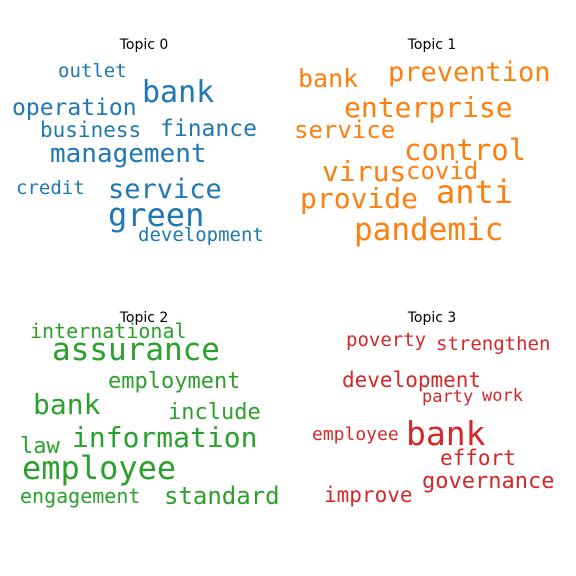 This screenshot has width=576, height=576. I want to click on topic-3-word-strengthen: strengthen, so click(493, 344).